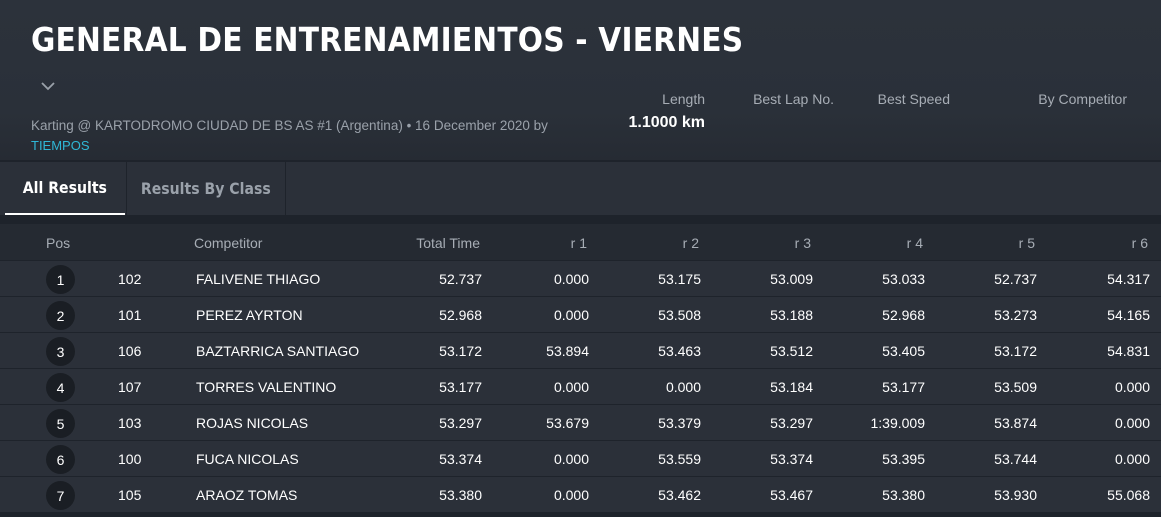  What do you see at coordinates (1128, 279) in the screenshot?
I see `lap-time-r6: 54.317` at bounding box center [1128, 279].